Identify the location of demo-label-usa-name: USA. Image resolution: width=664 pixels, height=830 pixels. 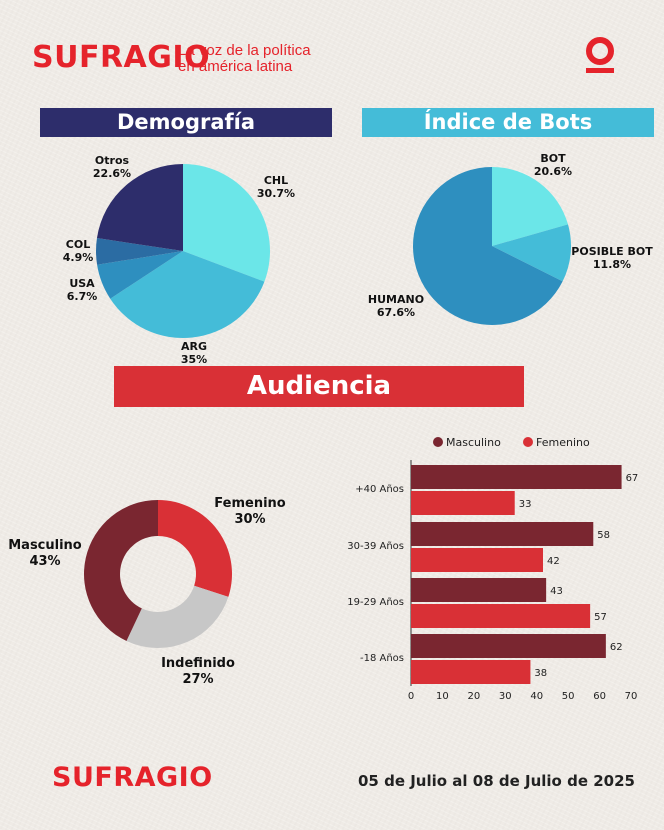
(82, 283).